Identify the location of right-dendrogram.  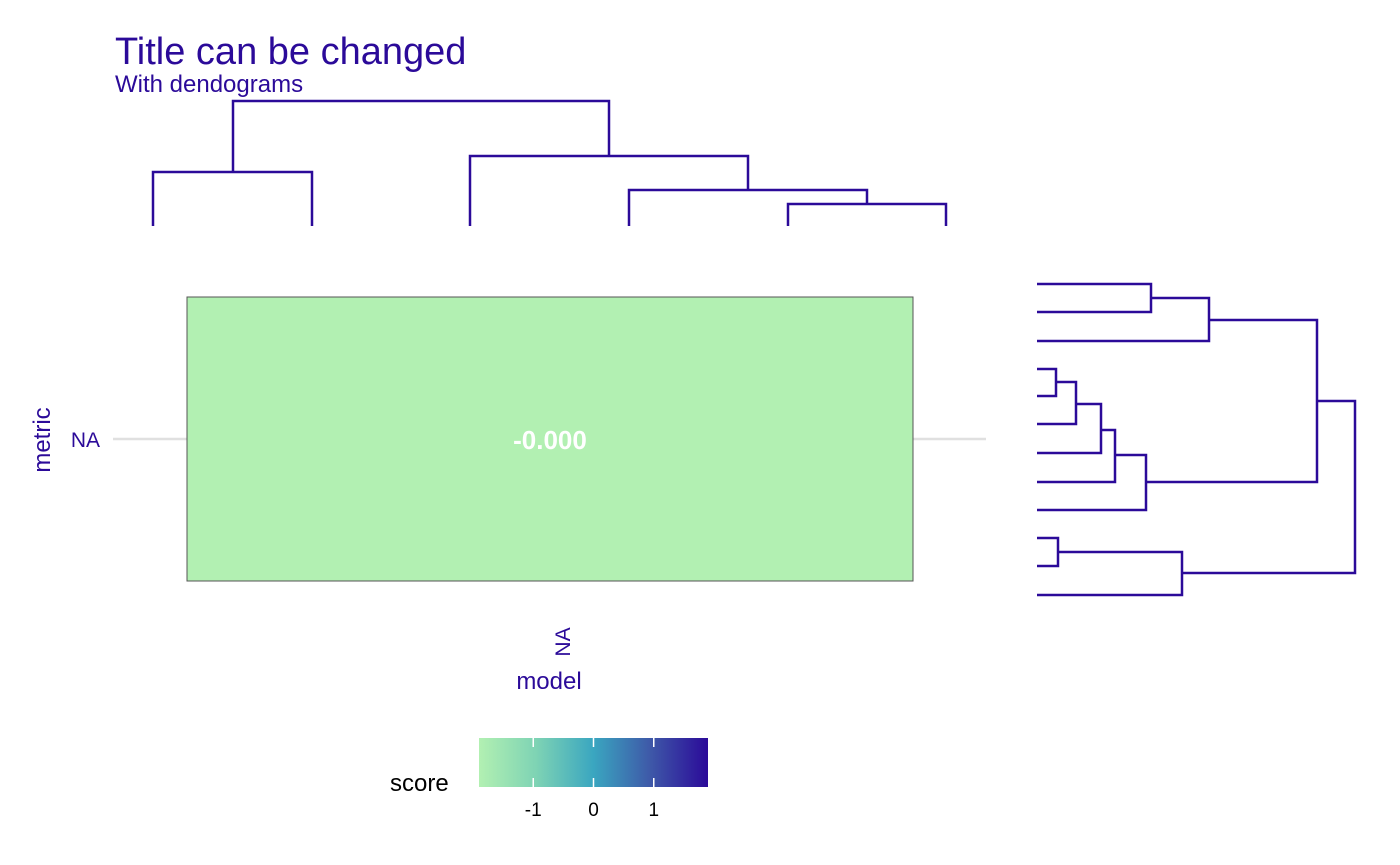
(1197, 439).